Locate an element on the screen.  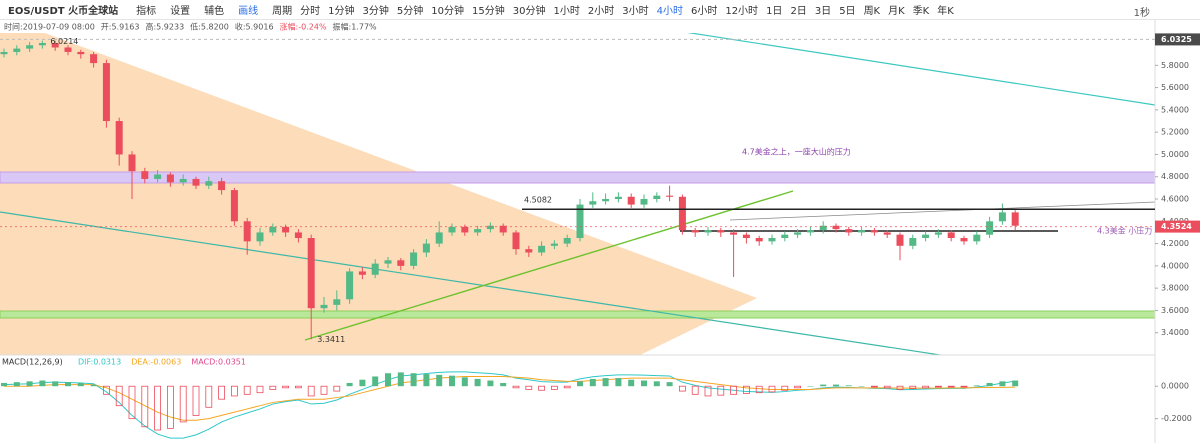
period-button: 周K is located at coordinates (872, 11).